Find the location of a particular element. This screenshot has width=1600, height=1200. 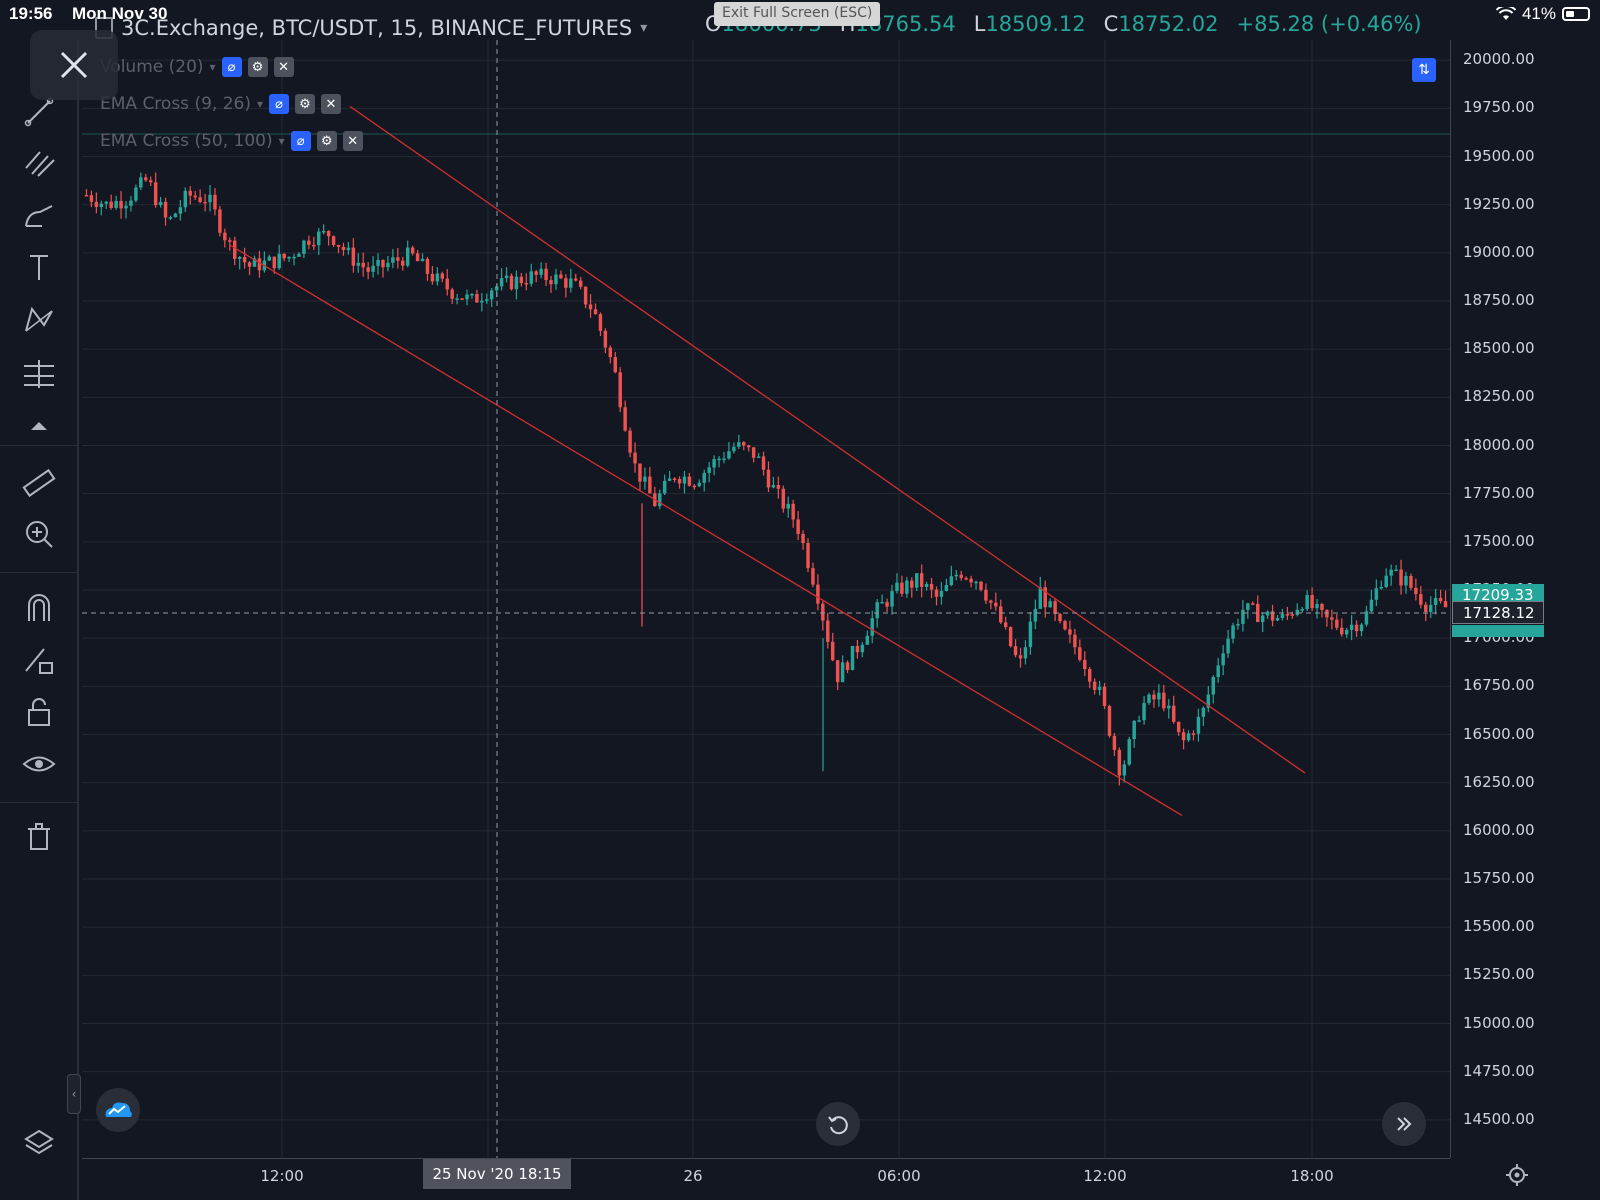

time-axis is located at coordinates (766, 1179).